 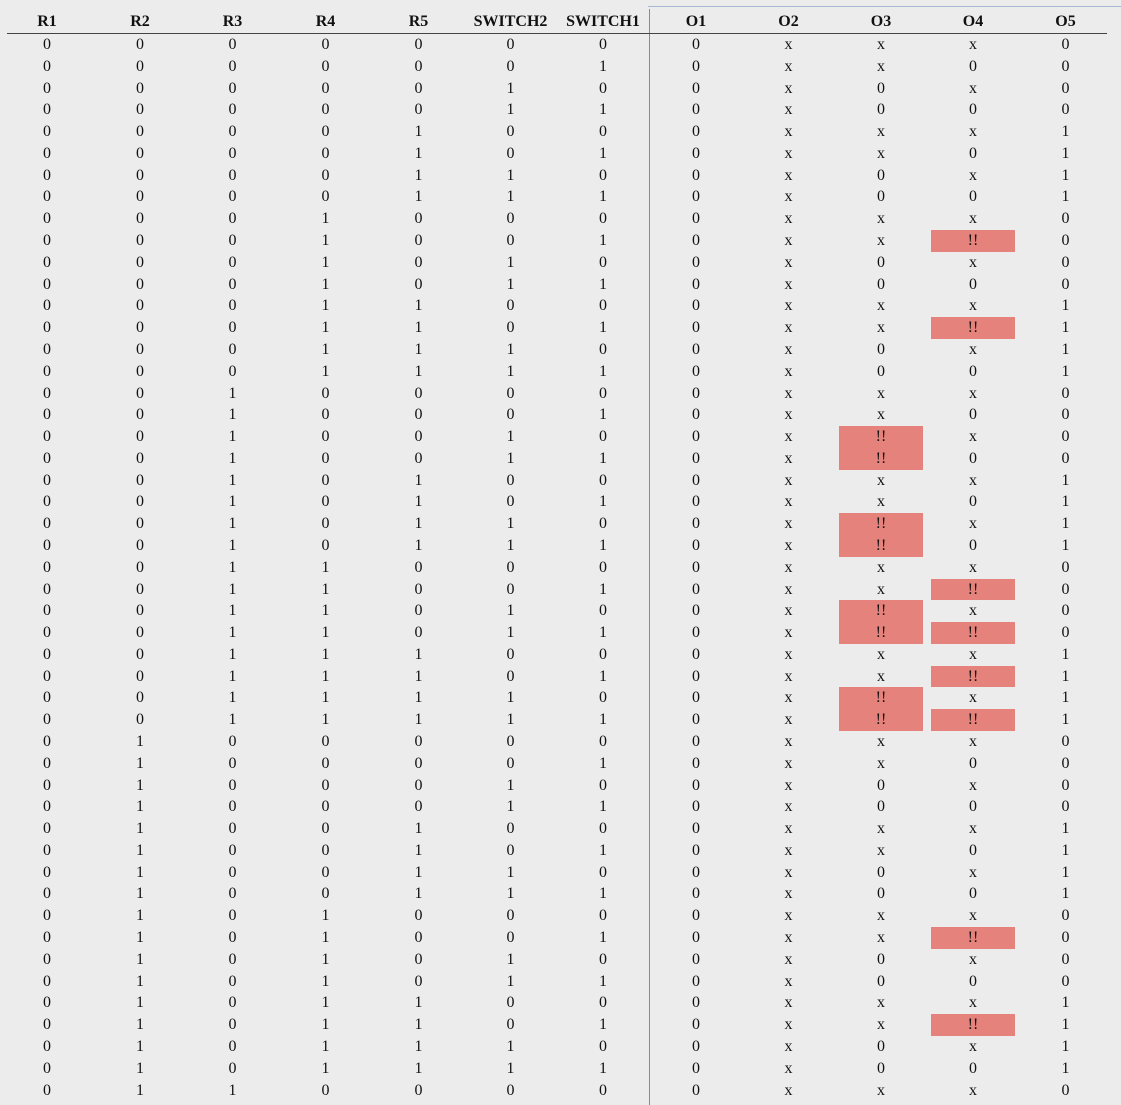 I want to click on highlighted-cell-o3: !!, so click(x=881, y=632).